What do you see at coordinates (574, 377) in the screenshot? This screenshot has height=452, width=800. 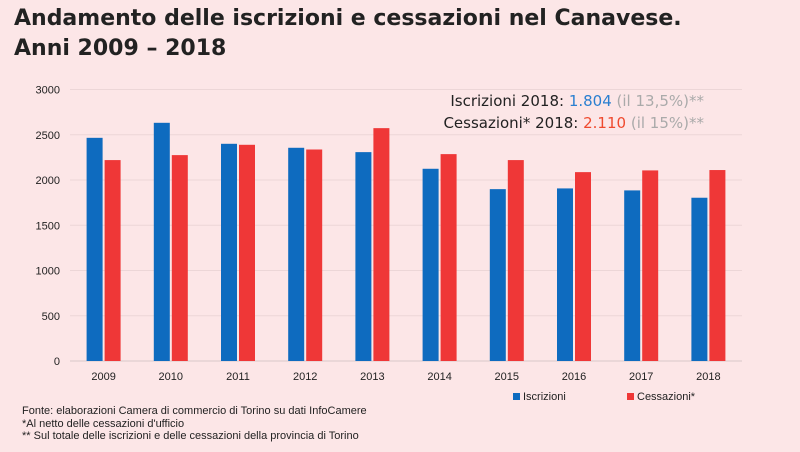 I see `x-tick-label: 2016` at bounding box center [574, 377].